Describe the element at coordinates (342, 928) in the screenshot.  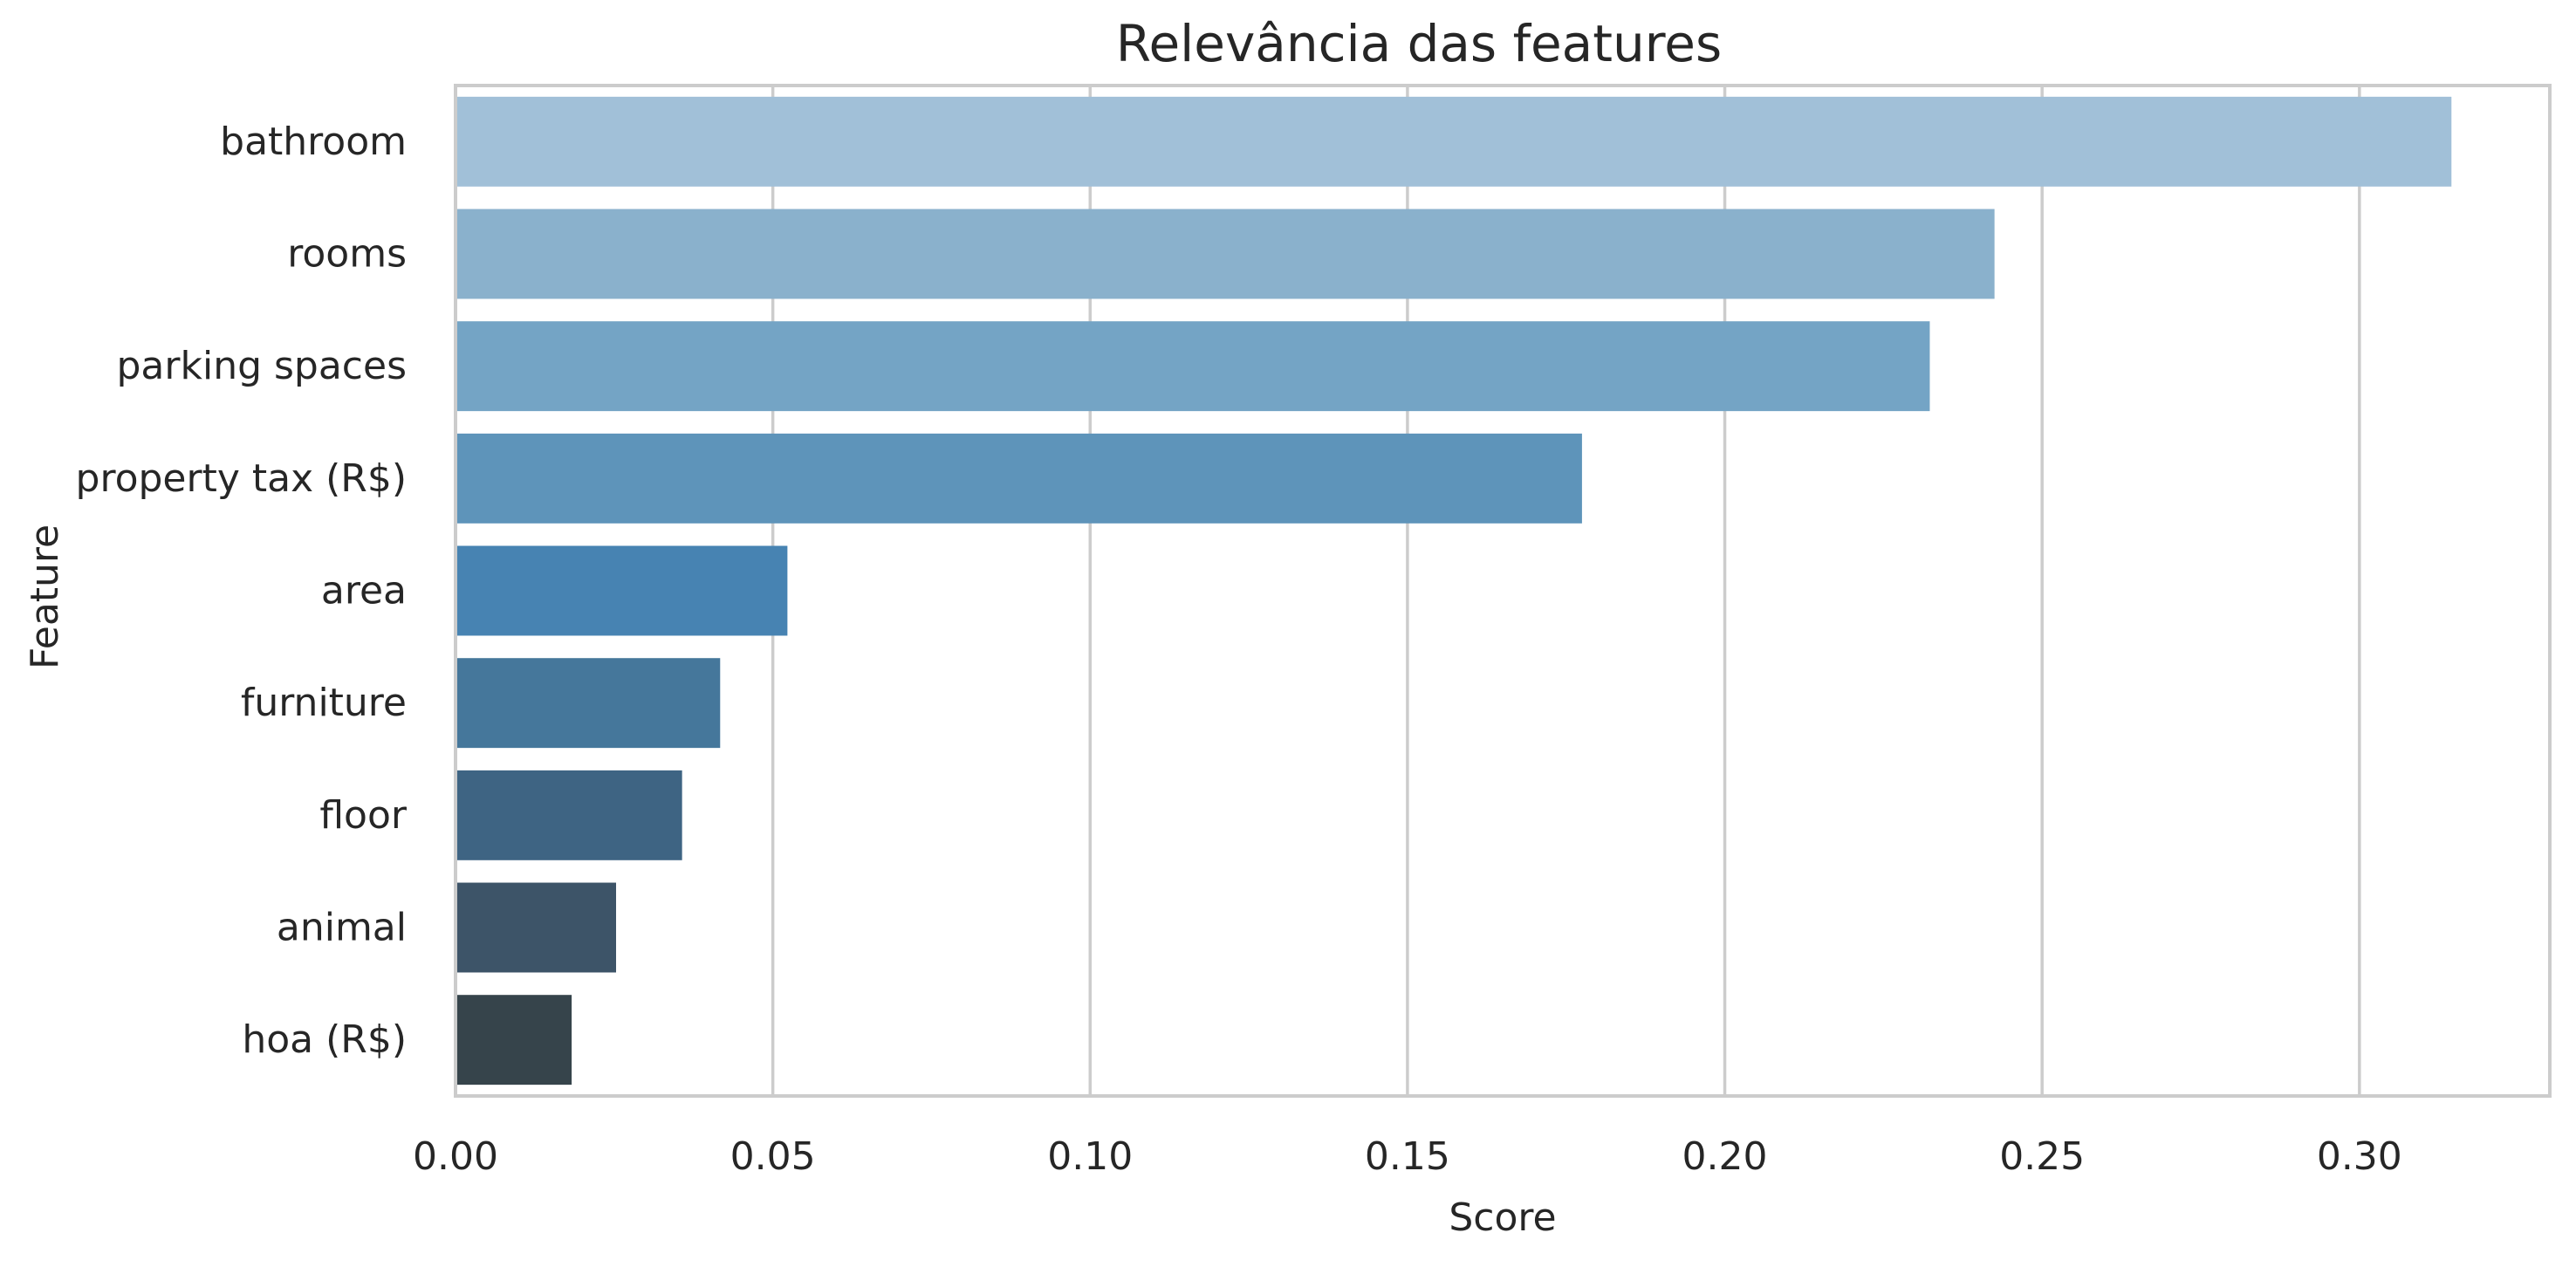
I see `y-tick-label: animal` at that location.